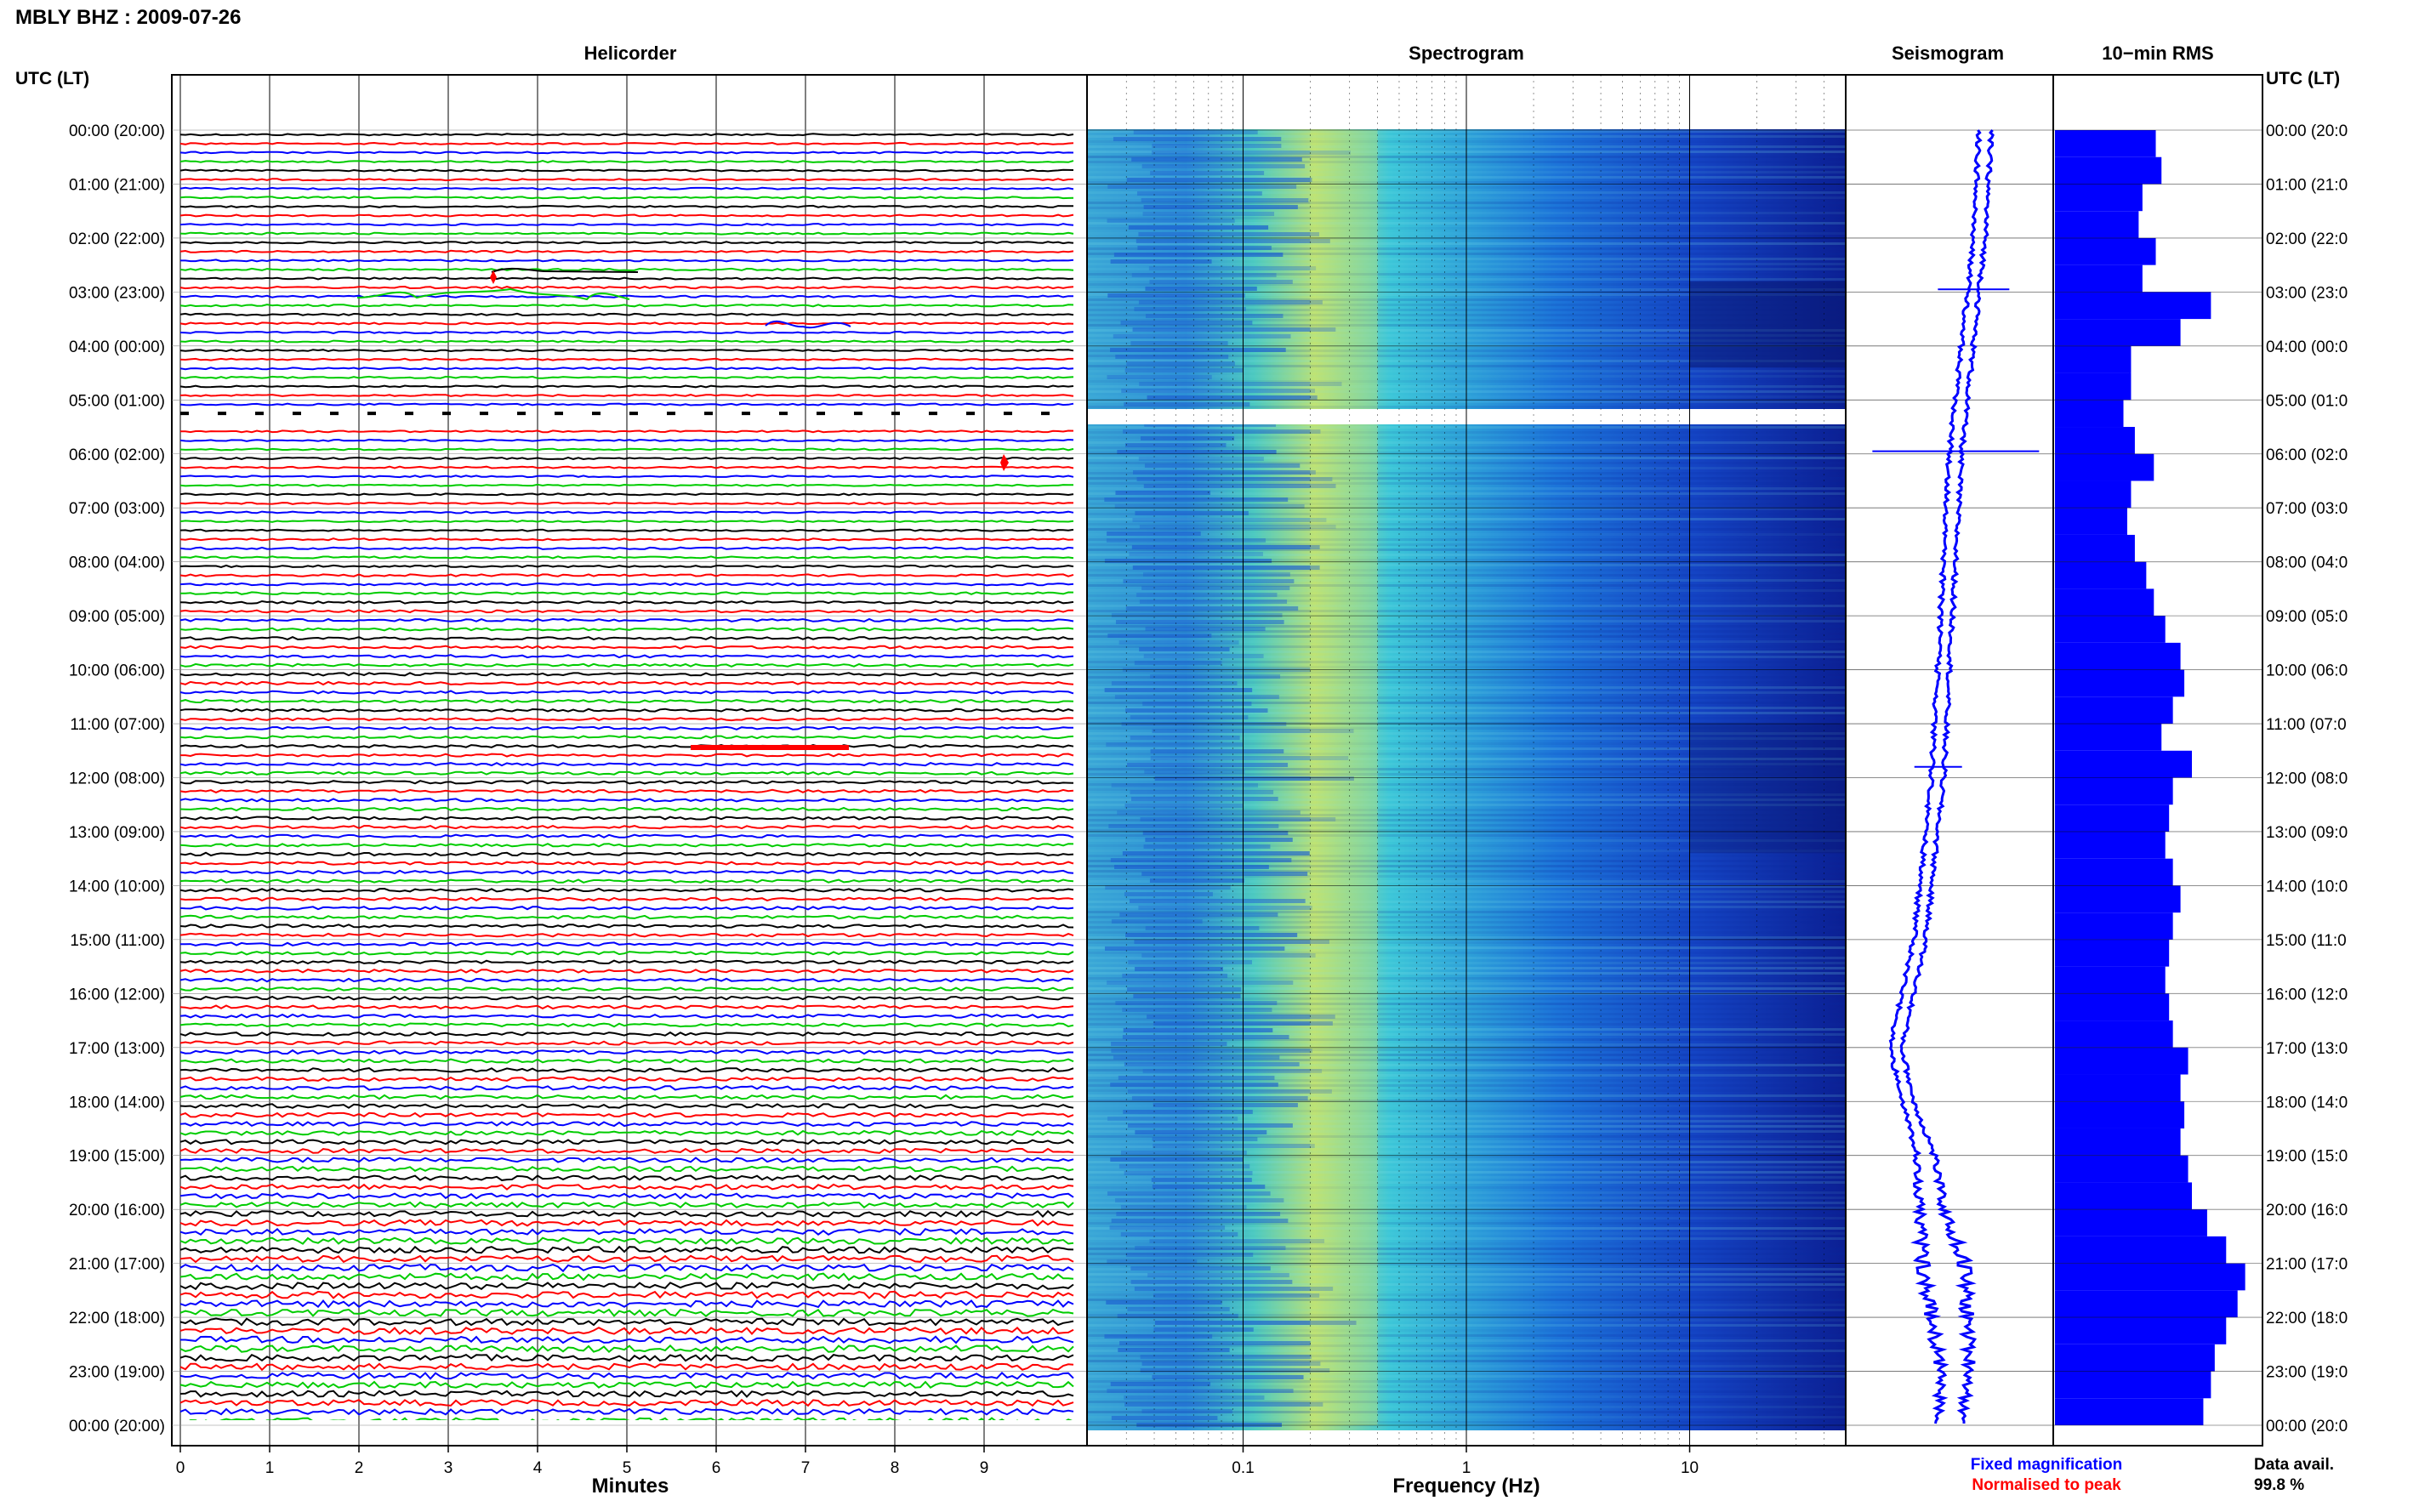 The width and height of the screenshot is (2419, 1512). Describe the element at coordinates (630, 1486) in the screenshot. I see `minutes-axis-label: Minutes` at that location.